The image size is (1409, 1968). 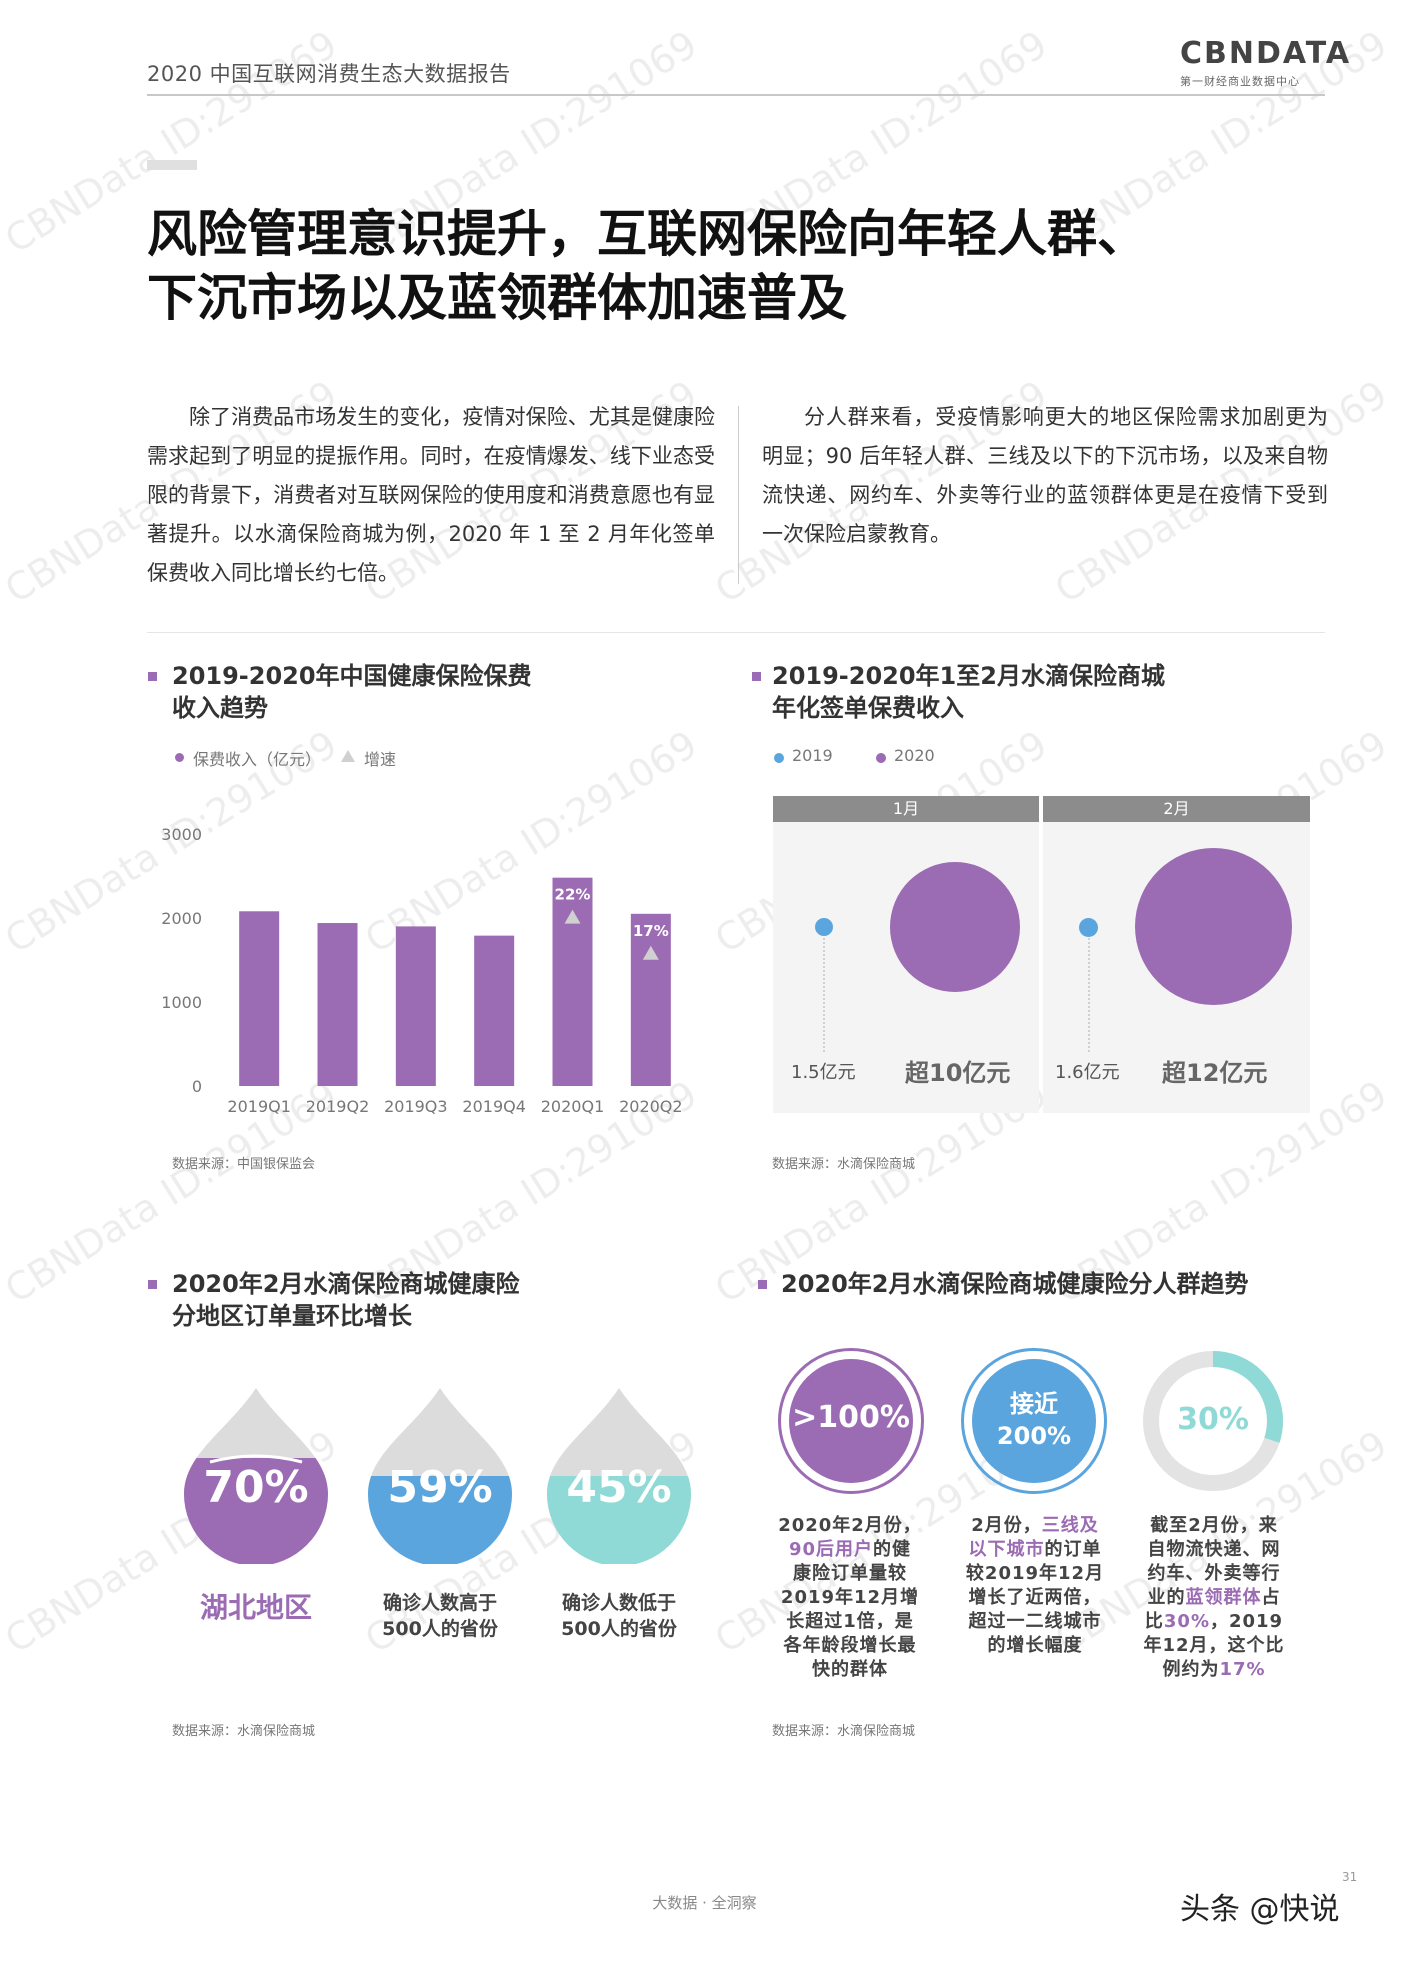 I want to click on cbndata-logo: CBNDATA, so click(x=1266, y=53).